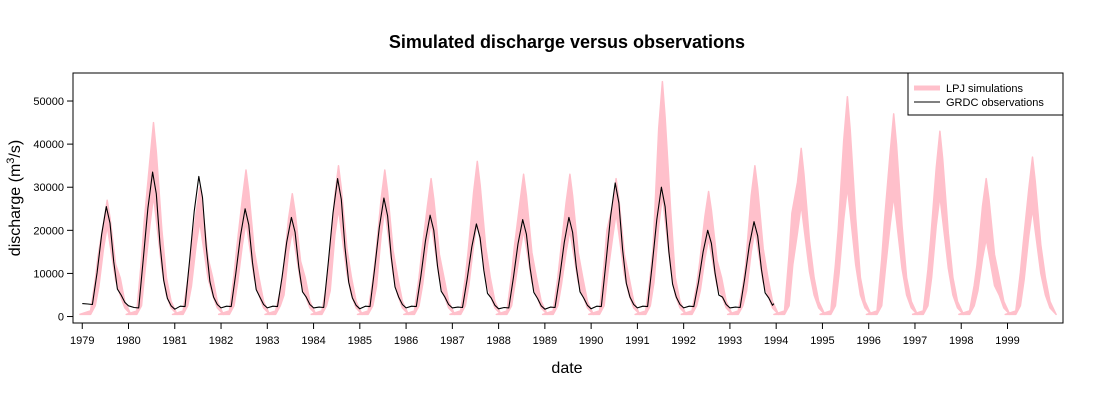 The width and height of the screenshot is (1100, 412). I want to click on y-axis: 0 10000 20000 30000 40000 50000, so click(53, 210).